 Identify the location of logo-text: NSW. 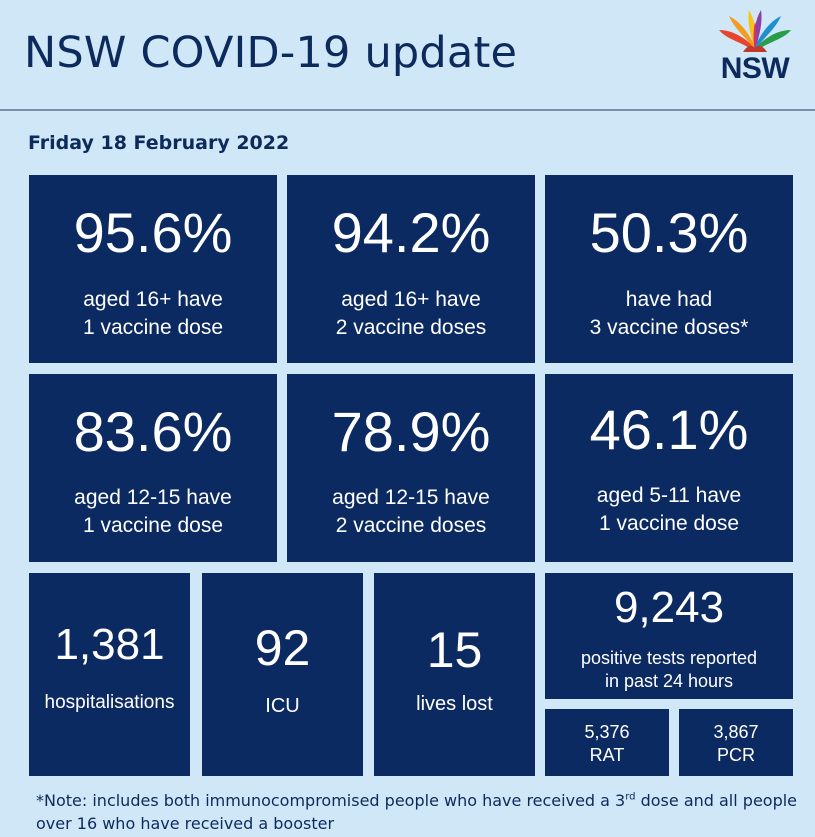
(755, 68).